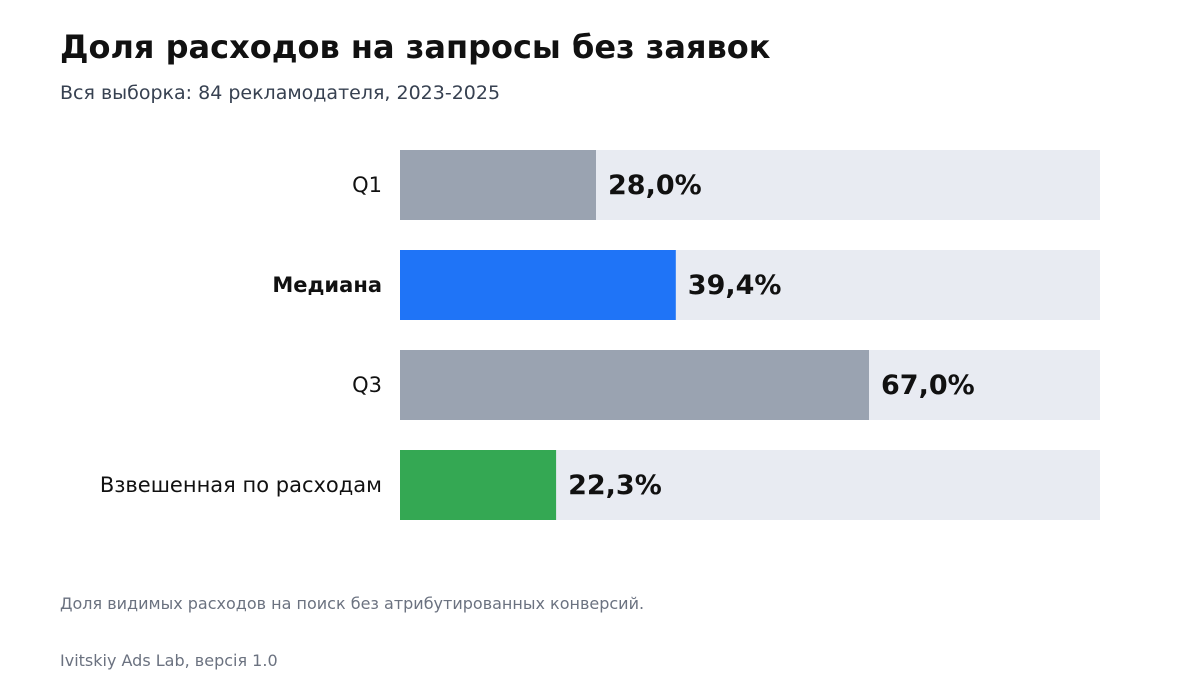 This screenshot has height=700, width=1200. Describe the element at coordinates (367, 385) in the screenshot. I see `bar-3-category-label: Q3` at that location.